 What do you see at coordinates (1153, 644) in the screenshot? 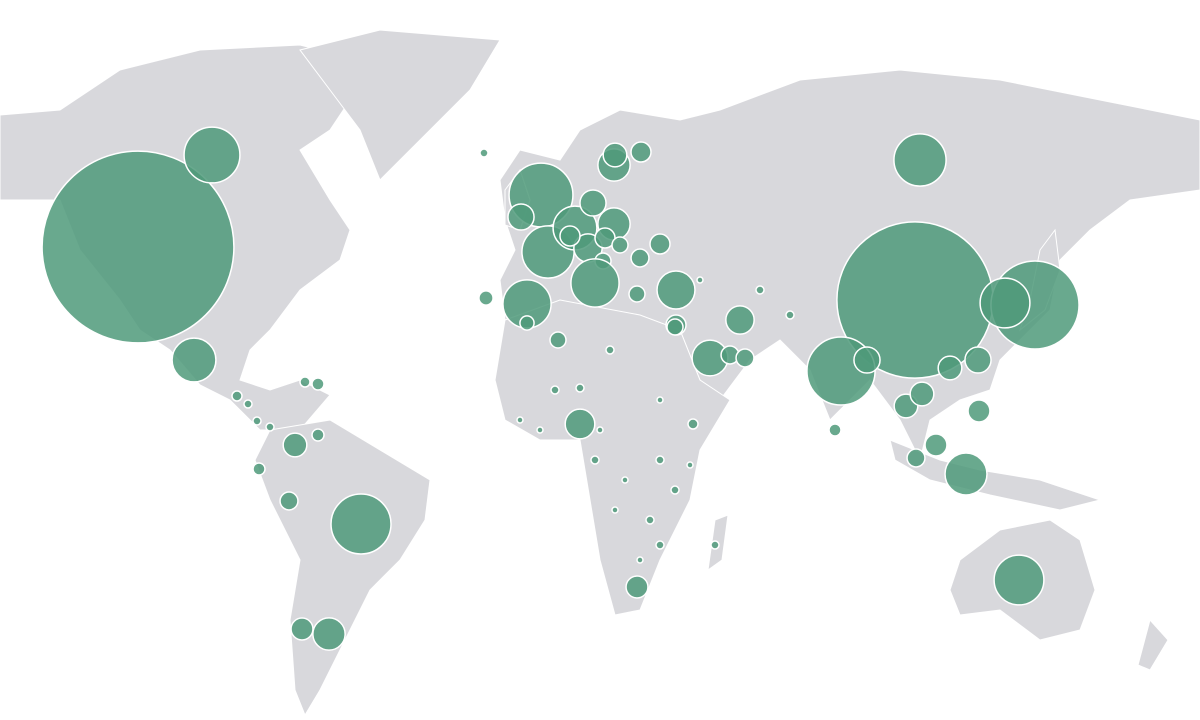
I see `new-zealand` at bounding box center [1153, 644].